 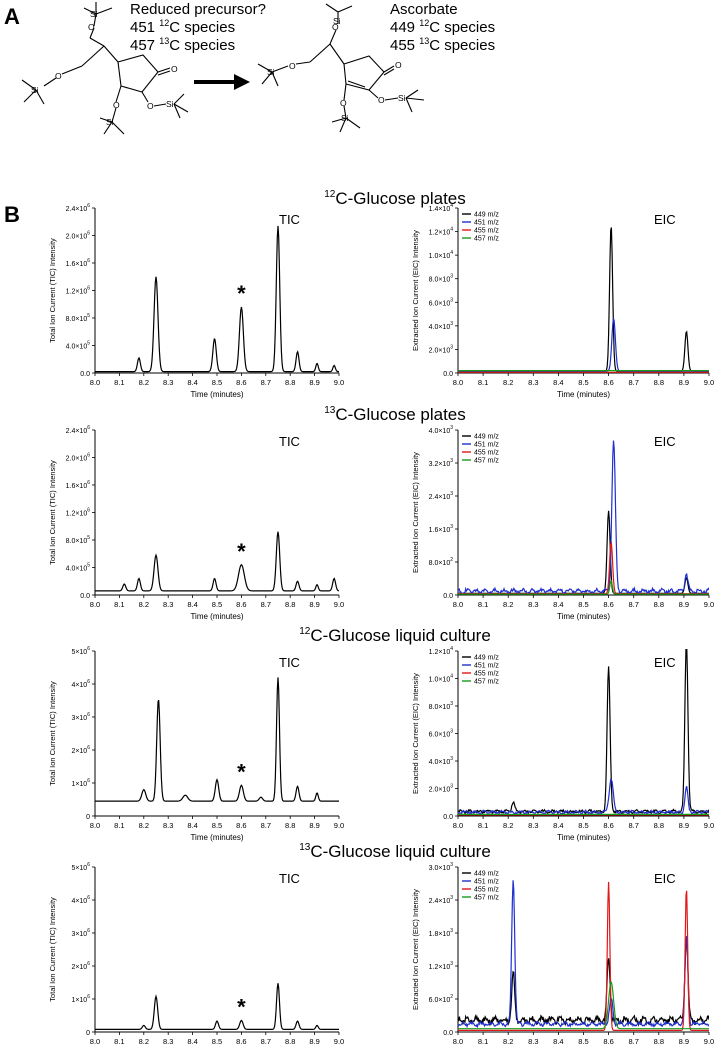 What do you see at coordinates (78, 318) in the screenshot?
I see `y-tick-label: 8.0×10⁵` at bounding box center [78, 318].